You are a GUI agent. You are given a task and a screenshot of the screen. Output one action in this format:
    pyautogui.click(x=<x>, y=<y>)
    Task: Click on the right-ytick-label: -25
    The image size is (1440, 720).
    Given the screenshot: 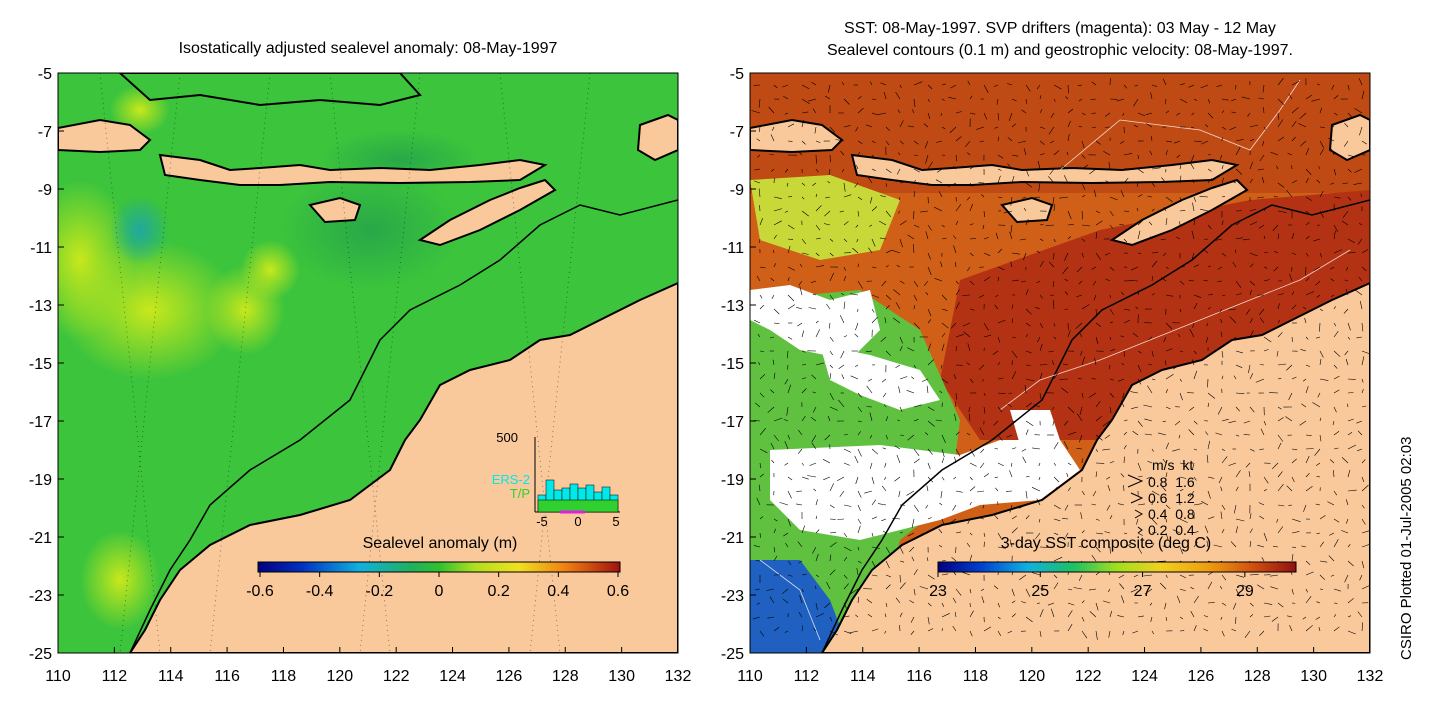 What is the action you would take?
    pyautogui.click(x=732, y=654)
    